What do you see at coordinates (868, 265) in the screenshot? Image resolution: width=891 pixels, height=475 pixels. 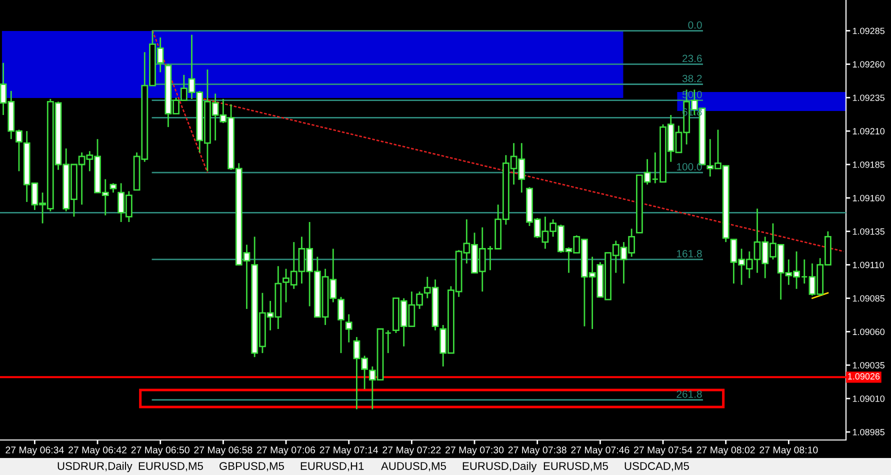 I see `y-tick-label: 1.09110` at bounding box center [868, 265].